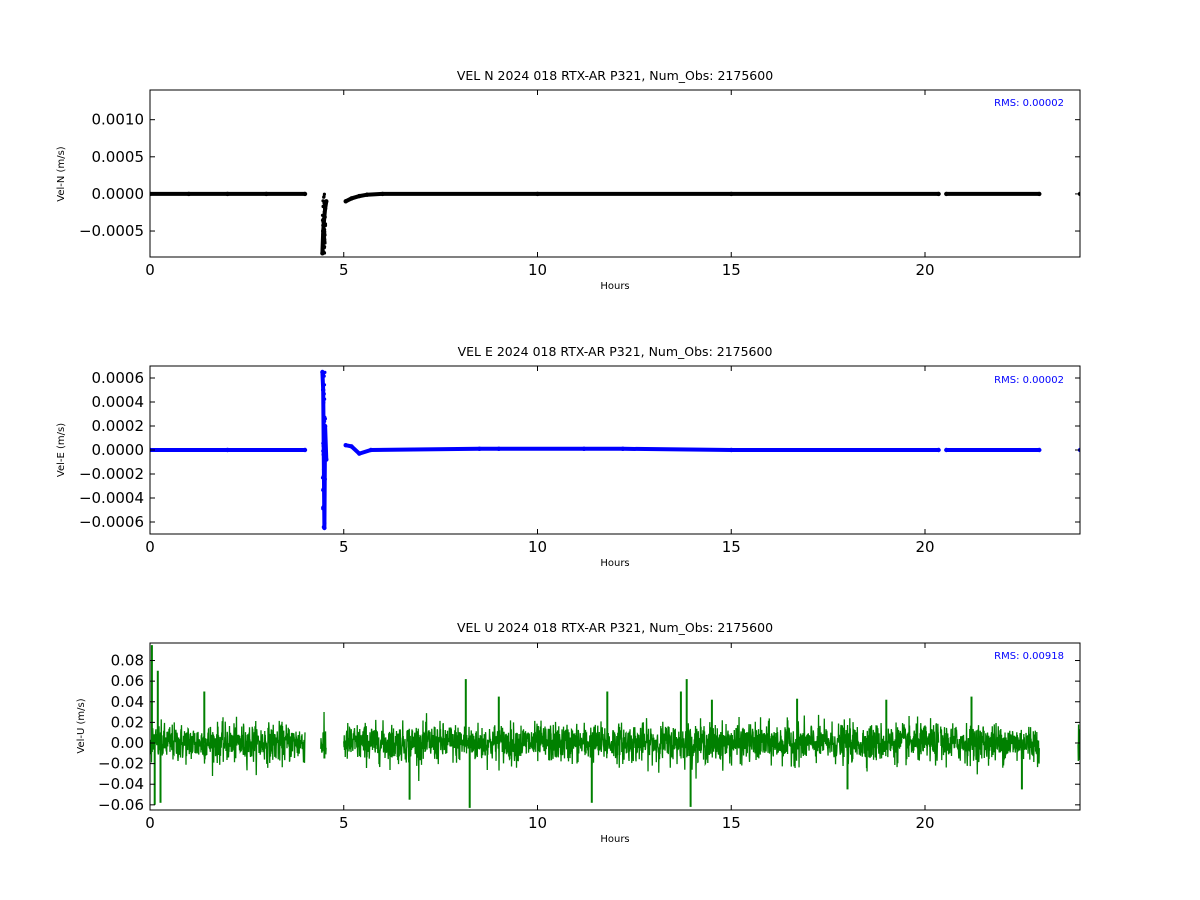  What do you see at coordinates (1029, 656) in the screenshot?
I see `rms-label: RMS: 0.00918` at bounding box center [1029, 656].